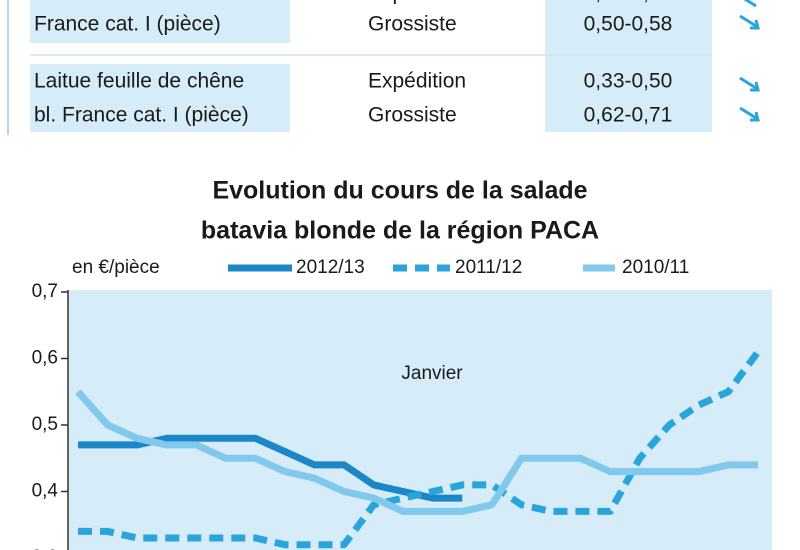 The height and width of the screenshot is (550, 800). What do you see at coordinates (400, 231) in the screenshot?
I see `chart-title: batavia blonde de la région PACA` at bounding box center [400, 231].